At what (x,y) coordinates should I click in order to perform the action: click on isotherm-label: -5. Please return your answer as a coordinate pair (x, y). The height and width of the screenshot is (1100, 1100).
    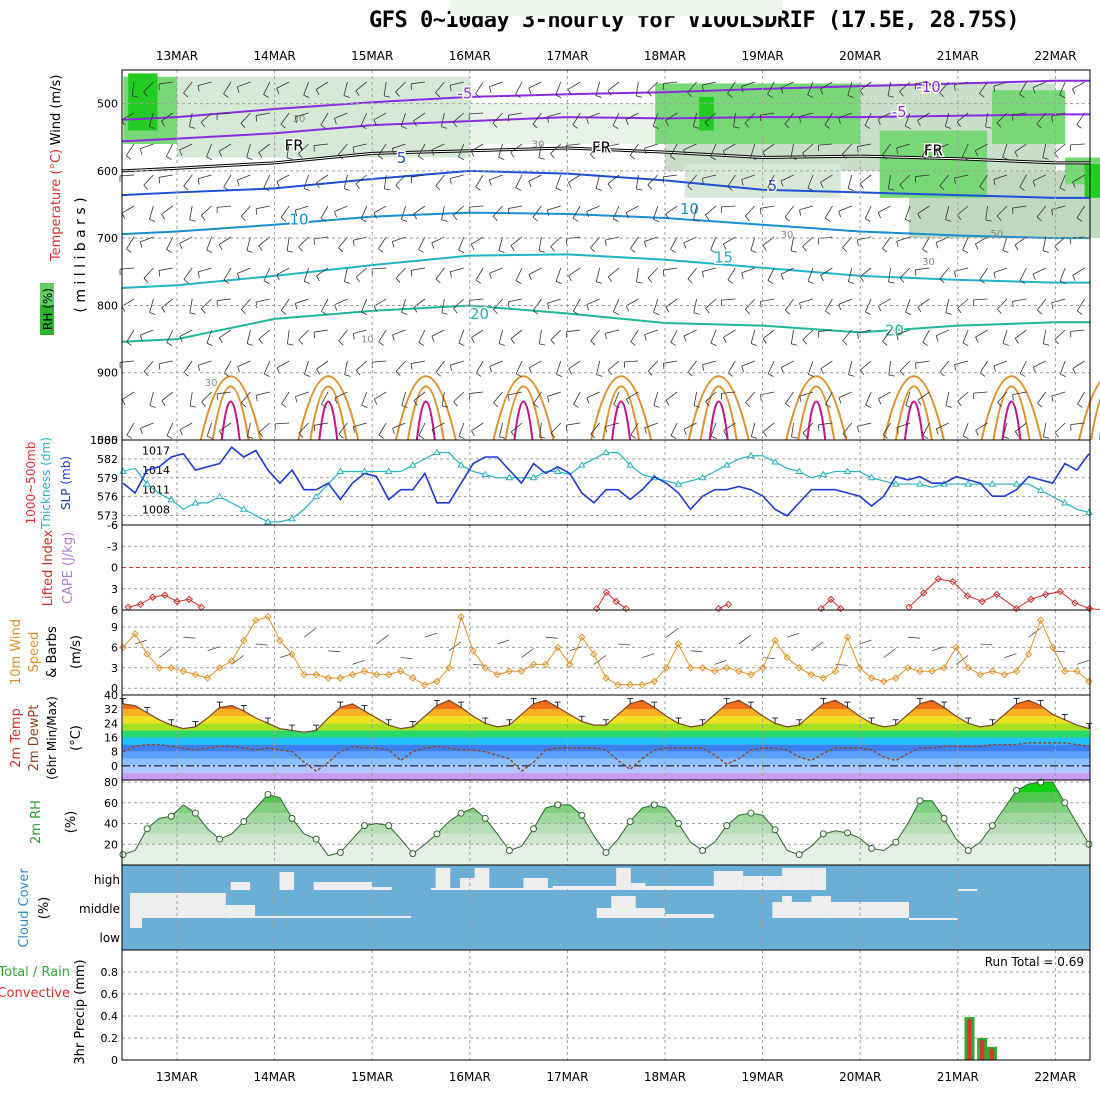
    Looking at the image, I should click on (464, 93).